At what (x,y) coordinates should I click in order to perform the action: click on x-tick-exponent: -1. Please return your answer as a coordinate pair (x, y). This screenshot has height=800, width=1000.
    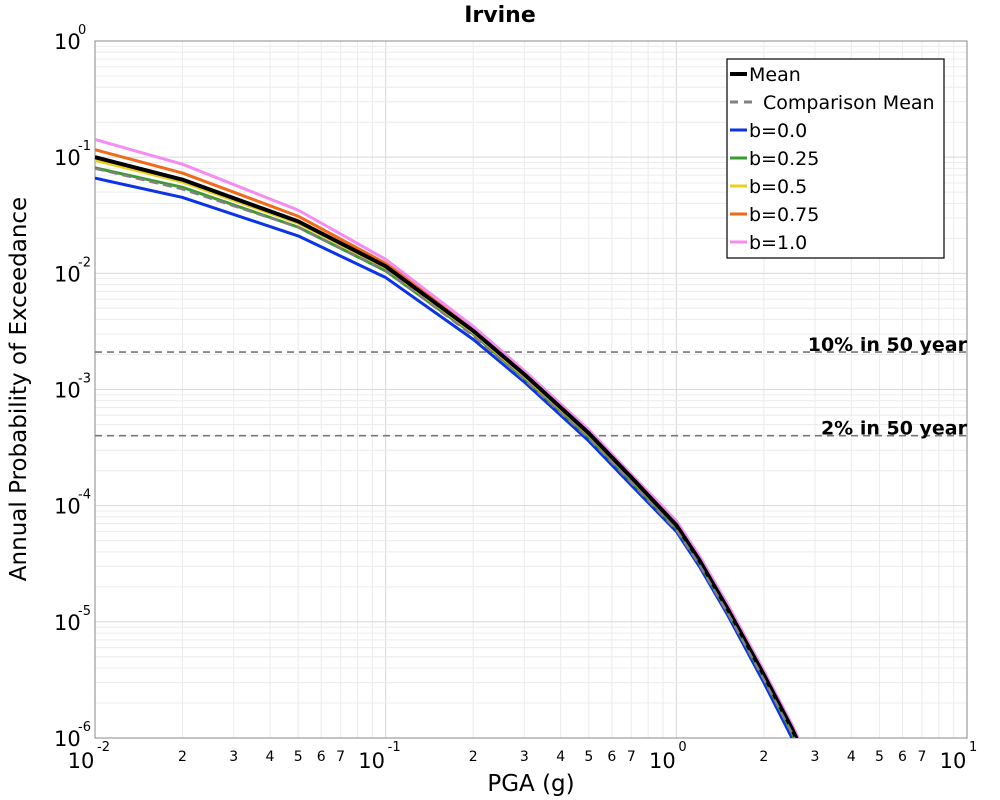
    Looking at the image, I should click on (394, 747).